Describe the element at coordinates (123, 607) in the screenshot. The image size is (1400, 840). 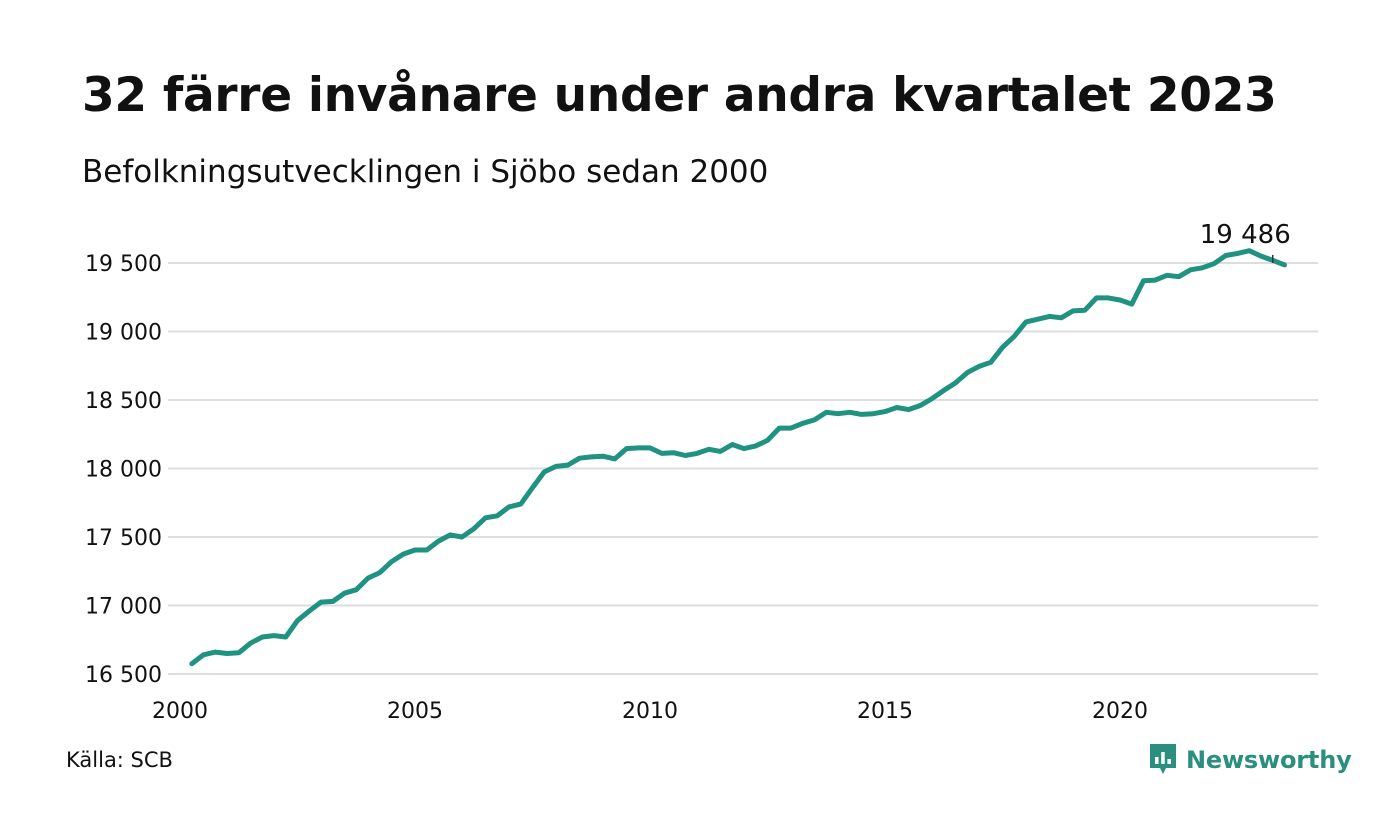
I see `y-tick-label: 17 000` at that location.